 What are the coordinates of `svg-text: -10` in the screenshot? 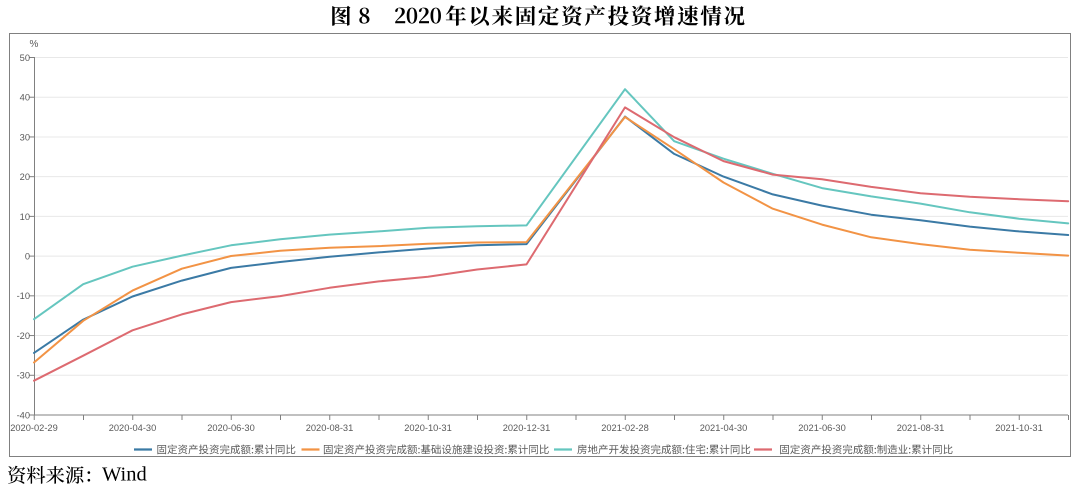 It's located at (23, 296).